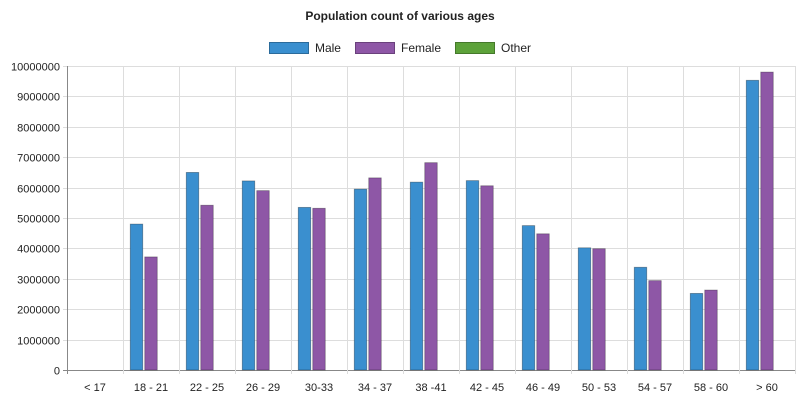 The image size is (800, 400). Describe the element at coordinates (38, 220) in the screenshot. I see `y-tick-label-5: 5000000` at that location.